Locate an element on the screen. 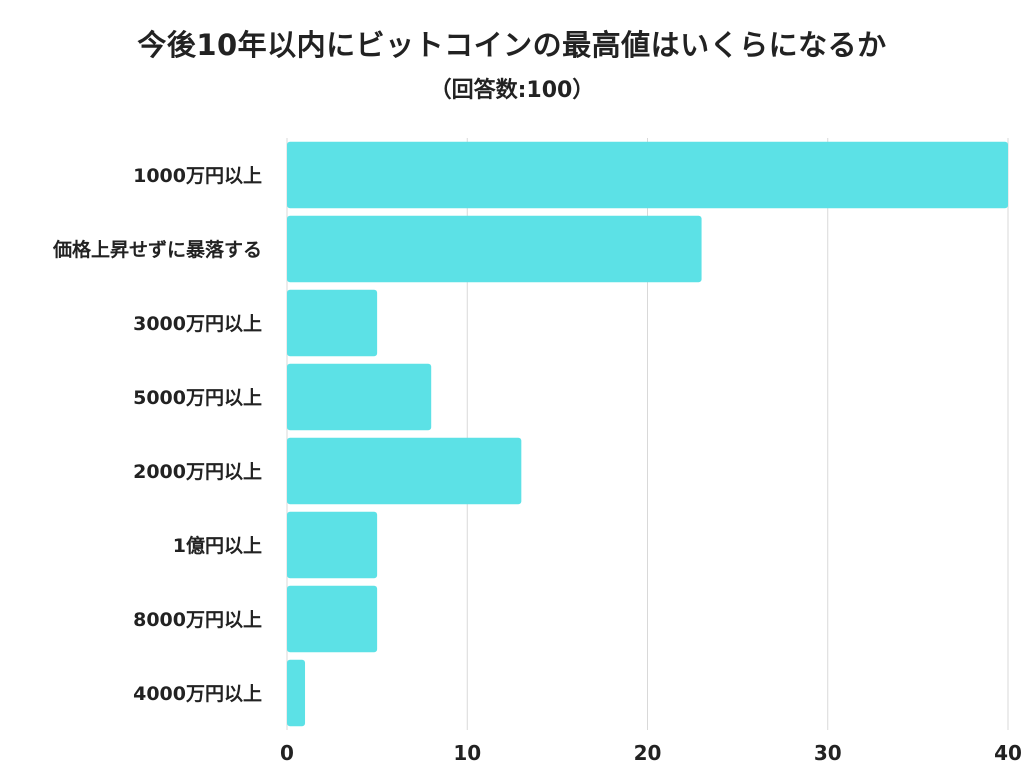 The width and height of the screenshot is (1024, 768). chart-title: 今後10年以内にビットコインの最高値はいくらになるか is located at coordinates (512, 45).